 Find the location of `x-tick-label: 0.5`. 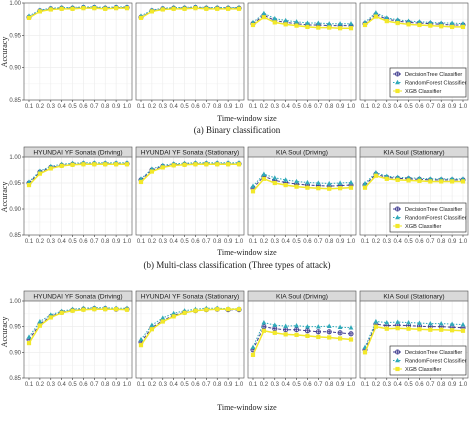

x-tick-label: 0.5 is located at coordinates (72, 242).